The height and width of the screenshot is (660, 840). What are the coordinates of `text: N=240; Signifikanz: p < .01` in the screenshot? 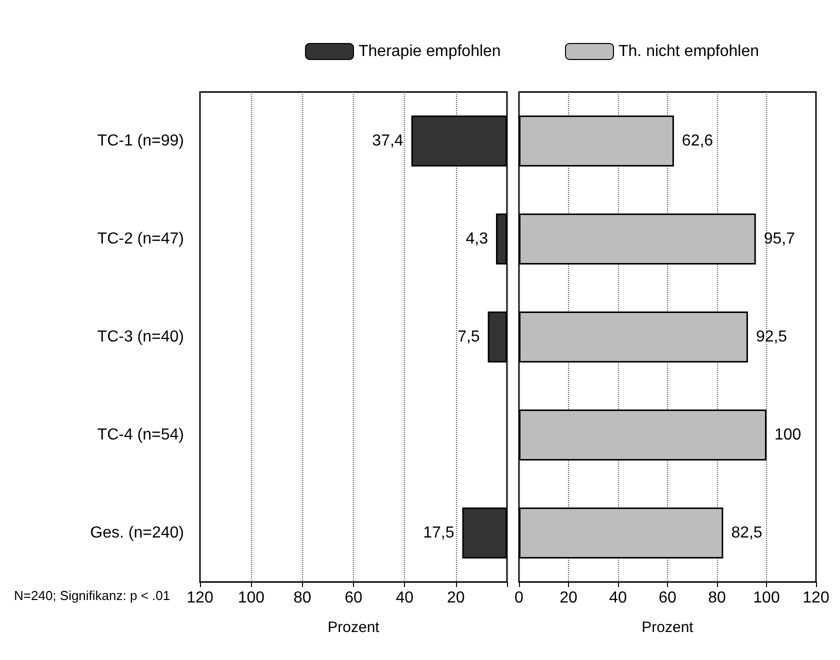 It's located at (92, 595).